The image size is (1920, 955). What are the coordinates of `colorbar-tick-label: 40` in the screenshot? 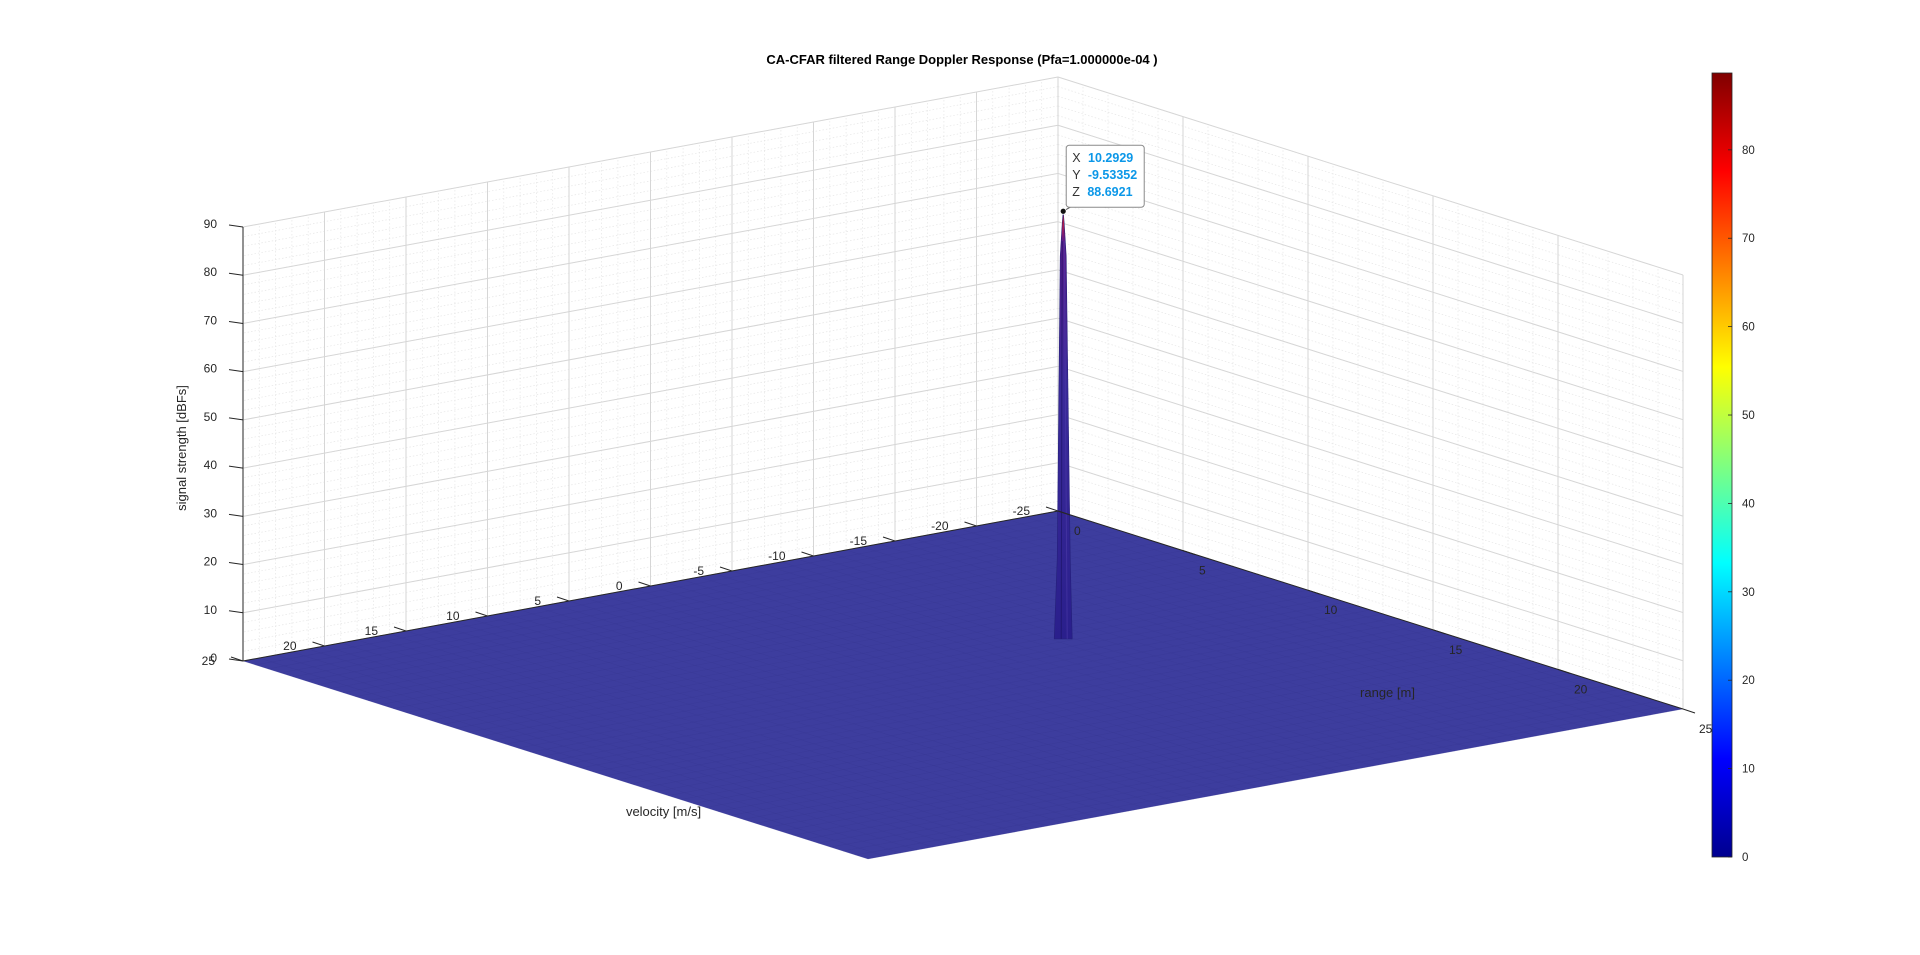 It's located at (1748, 504).